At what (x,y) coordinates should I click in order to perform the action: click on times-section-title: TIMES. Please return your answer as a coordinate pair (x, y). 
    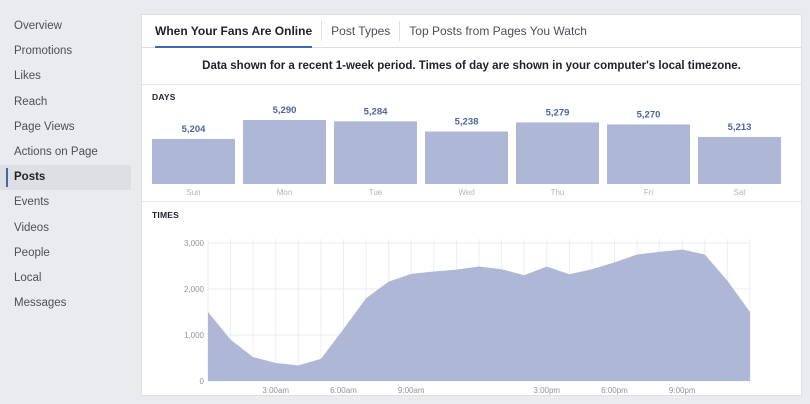
    Looking at the image, I should click on (165, 215).